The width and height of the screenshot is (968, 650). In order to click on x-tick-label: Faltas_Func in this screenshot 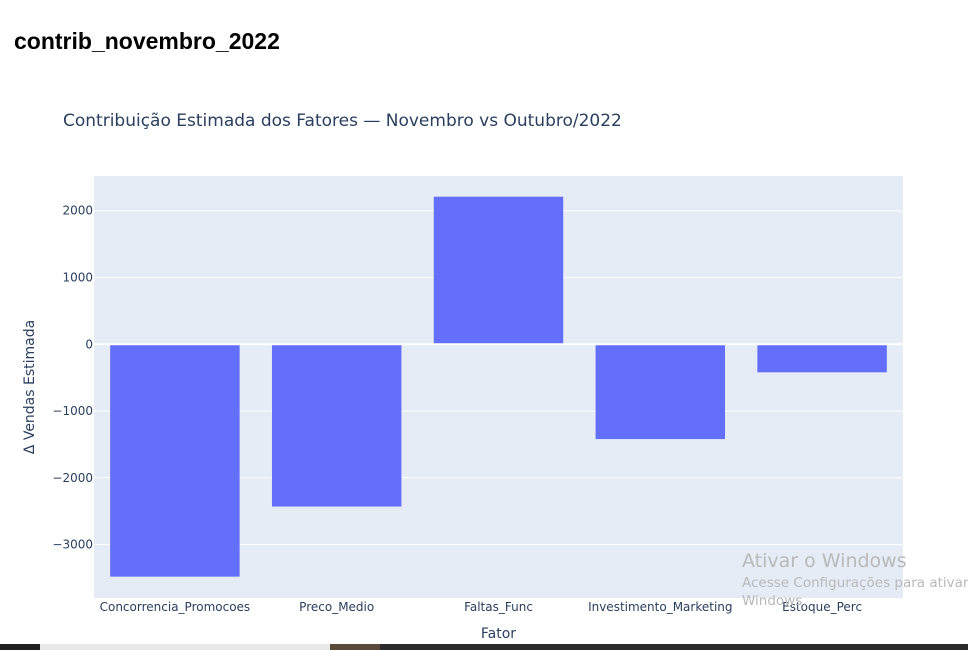, I will do `click(498, 607)`.